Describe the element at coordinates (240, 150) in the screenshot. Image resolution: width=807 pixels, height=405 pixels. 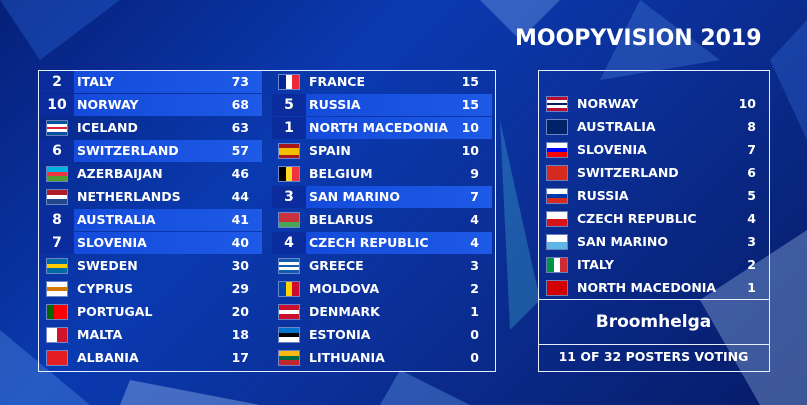
I see `total-score: 57` at that location.